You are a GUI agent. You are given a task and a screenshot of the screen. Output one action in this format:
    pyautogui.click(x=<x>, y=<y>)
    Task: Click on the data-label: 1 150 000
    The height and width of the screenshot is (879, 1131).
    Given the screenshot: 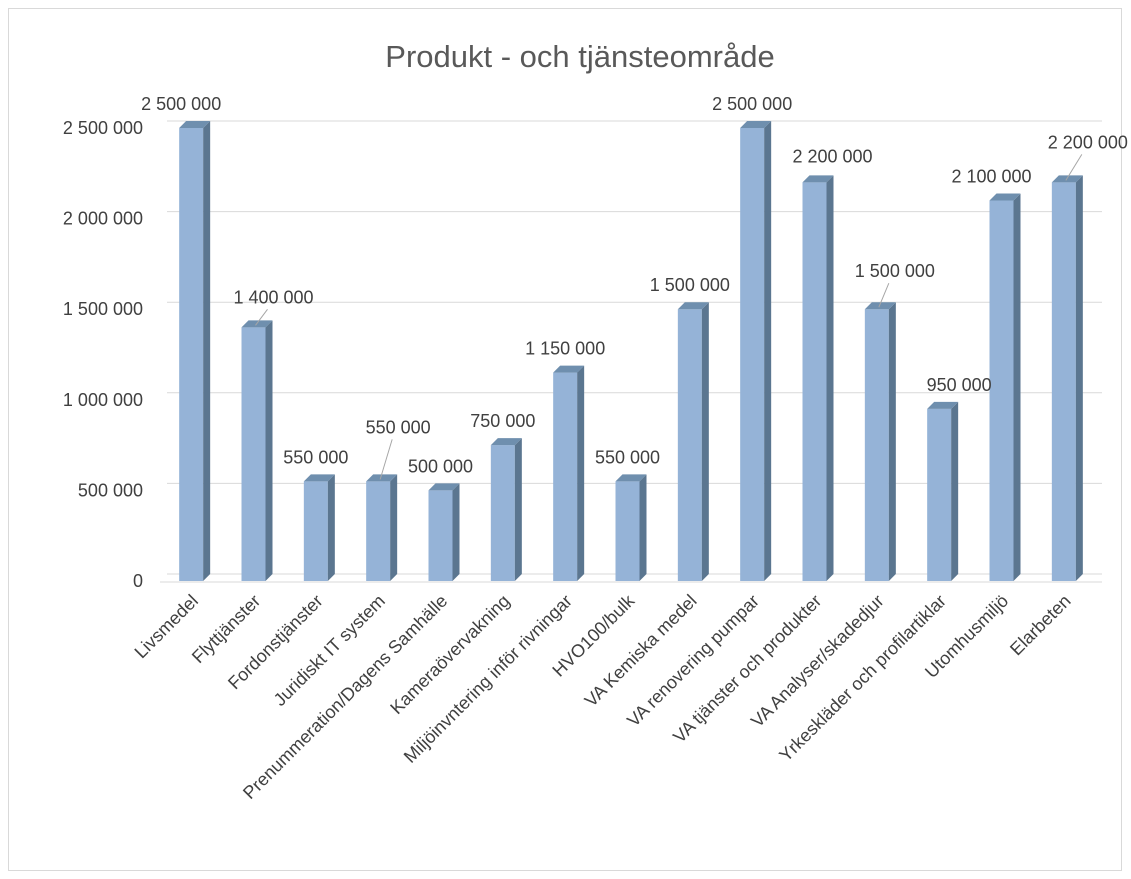 What is the action you would take?
    pyautogui.click(x=565, y=349)
    